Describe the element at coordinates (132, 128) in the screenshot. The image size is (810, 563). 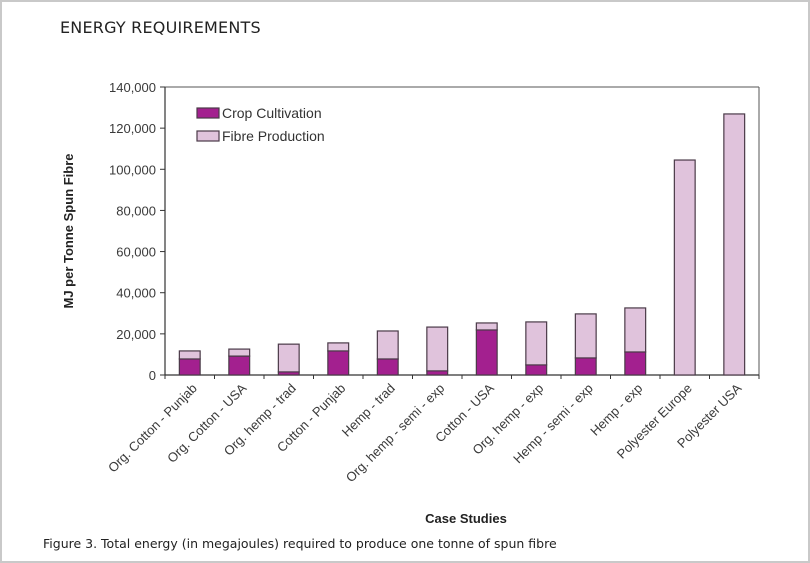
I see `y-tick-label: 120,000` at that location.